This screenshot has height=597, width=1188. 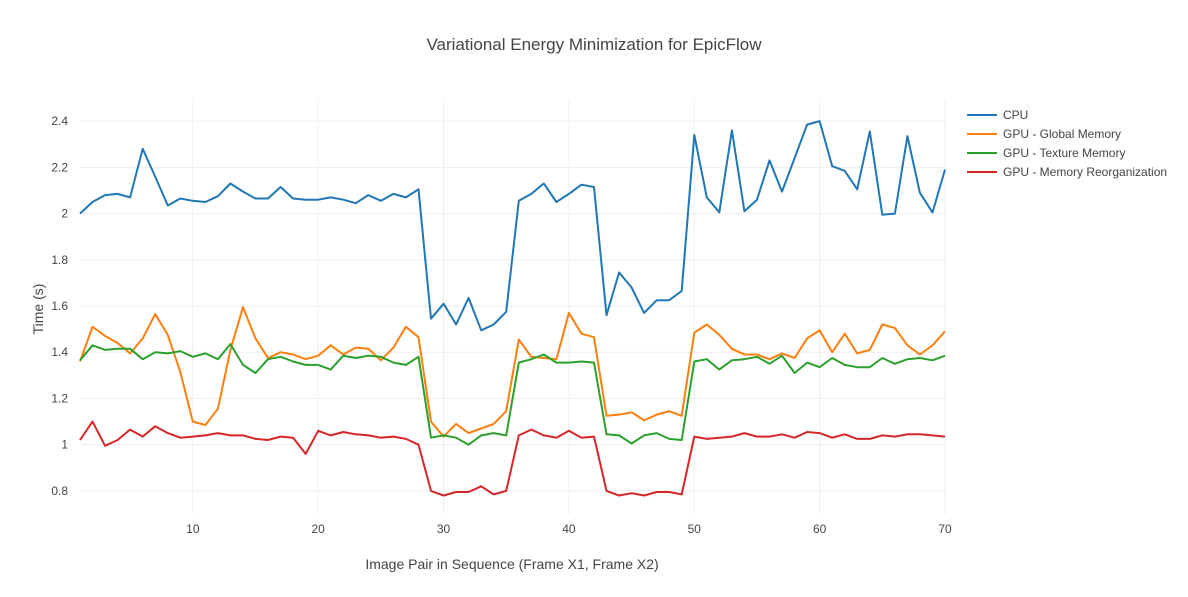 I want to click on legend-item: GPU - Texture Memory, so click(x=1046, y=153).